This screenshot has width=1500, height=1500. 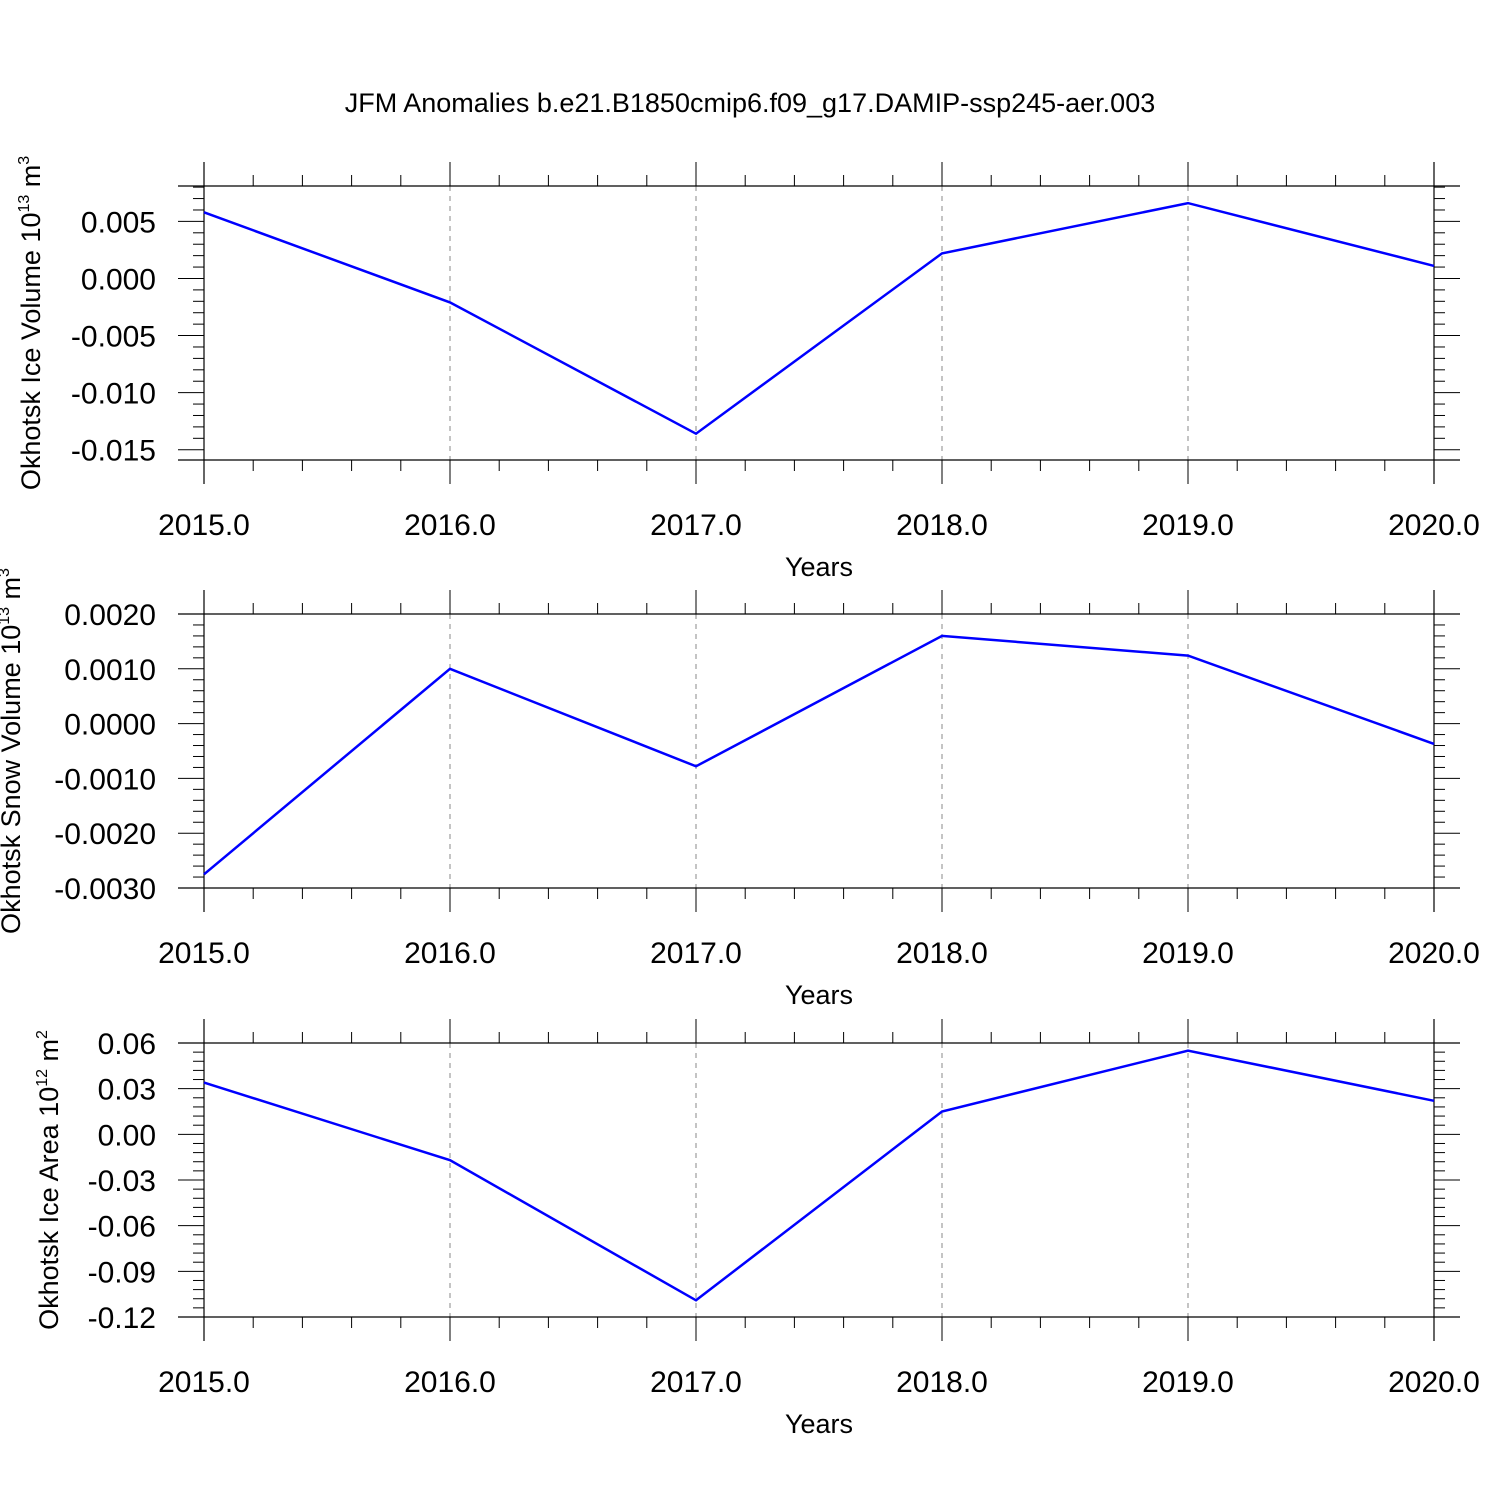 I want to click on y-axis-label-exponent: 12, so click(x=42, y=1078).